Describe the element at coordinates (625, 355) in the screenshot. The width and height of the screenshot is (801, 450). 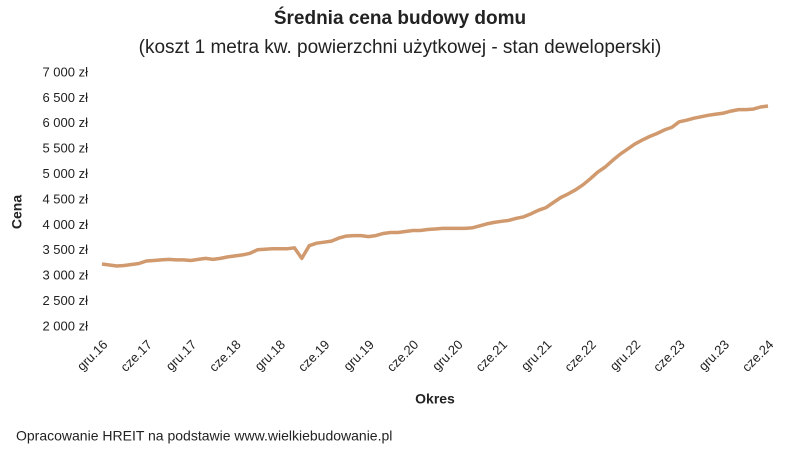
I see `x-tick-label: gru.22` at that location.